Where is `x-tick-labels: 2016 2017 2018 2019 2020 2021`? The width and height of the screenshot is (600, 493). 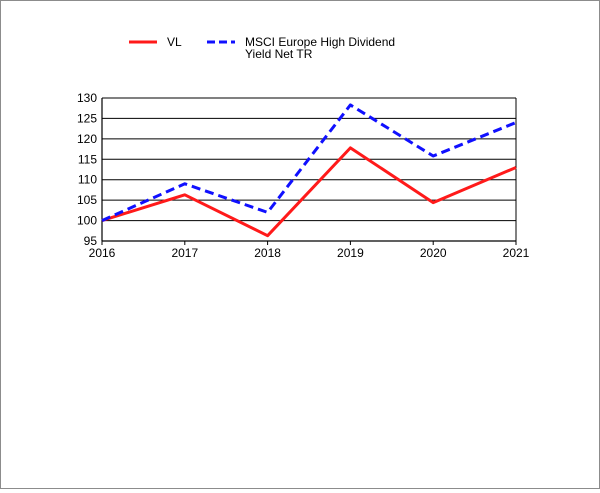
x-tick-labels: 2016 2017 2018 2019 2020 2021 is located at coordinates (309, 253).